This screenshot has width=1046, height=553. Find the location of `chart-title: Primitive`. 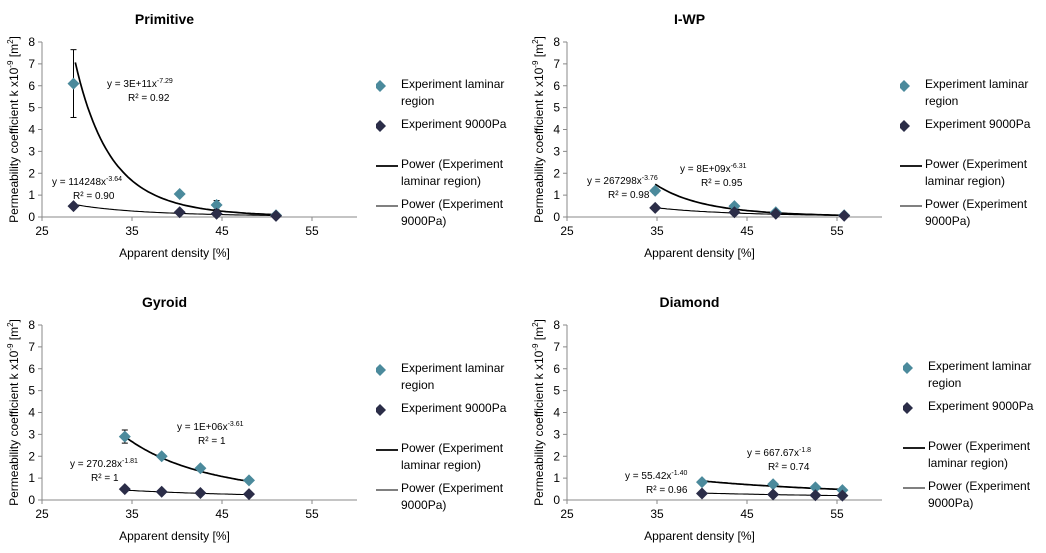

chart-title: Primitive is located at coordinates (164, 19).